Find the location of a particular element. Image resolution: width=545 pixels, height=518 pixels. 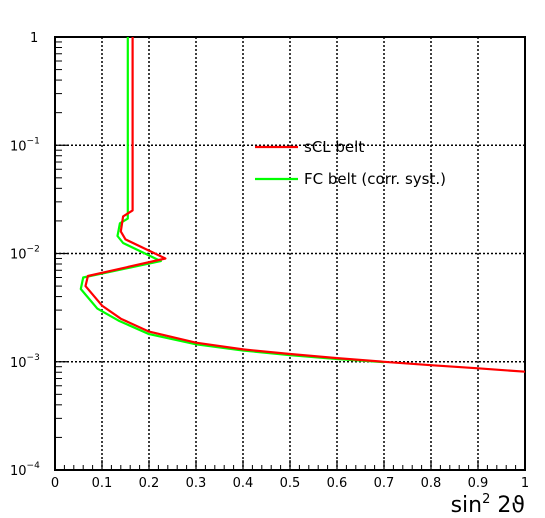

x-tick-label: 0.6 is located at coordinates (337, 483).